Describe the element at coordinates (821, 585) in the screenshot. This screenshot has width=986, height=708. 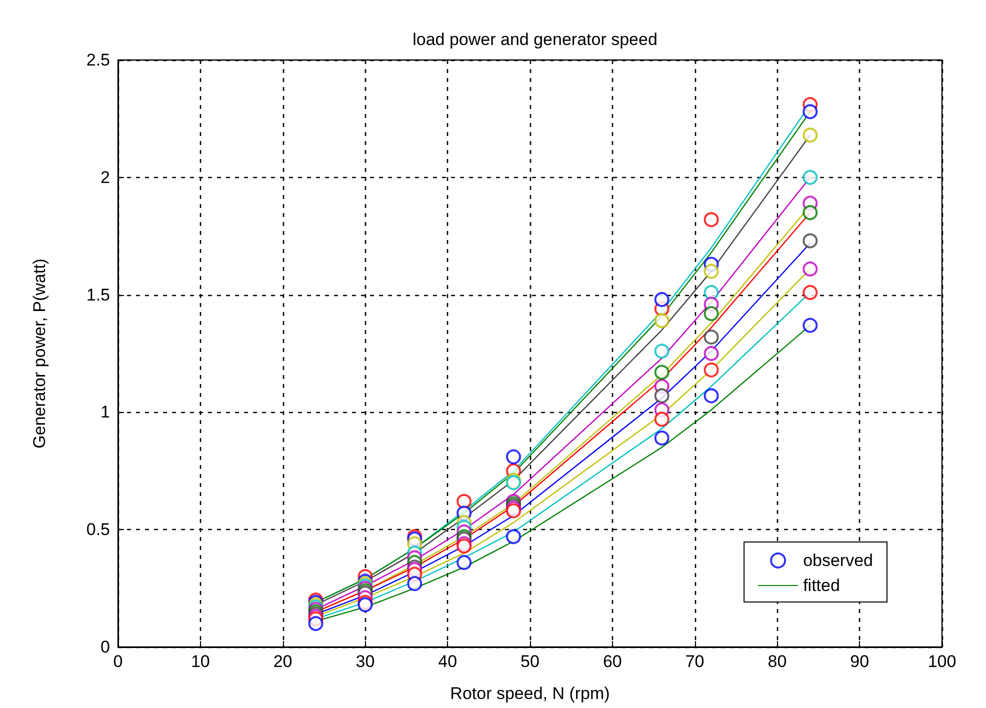
I see `legend-label: fitted` at that location.